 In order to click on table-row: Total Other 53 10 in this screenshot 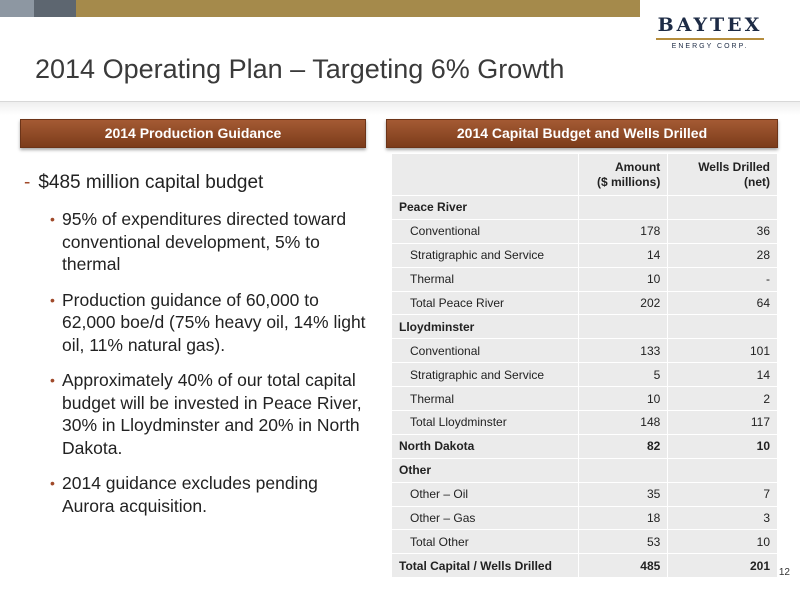, I will do `click(584, 542)`.